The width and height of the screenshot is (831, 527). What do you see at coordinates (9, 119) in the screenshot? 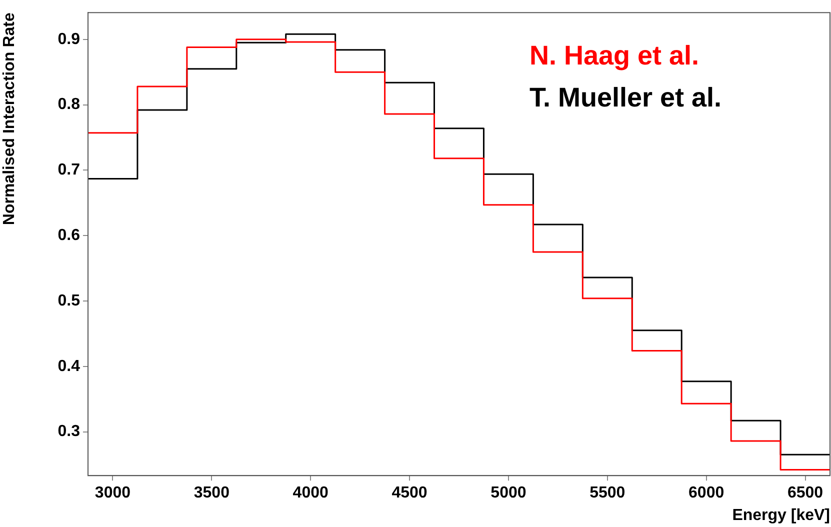
I see `y-axis-title: Normalised Interaction Rate` at bounding box center [9, 119].